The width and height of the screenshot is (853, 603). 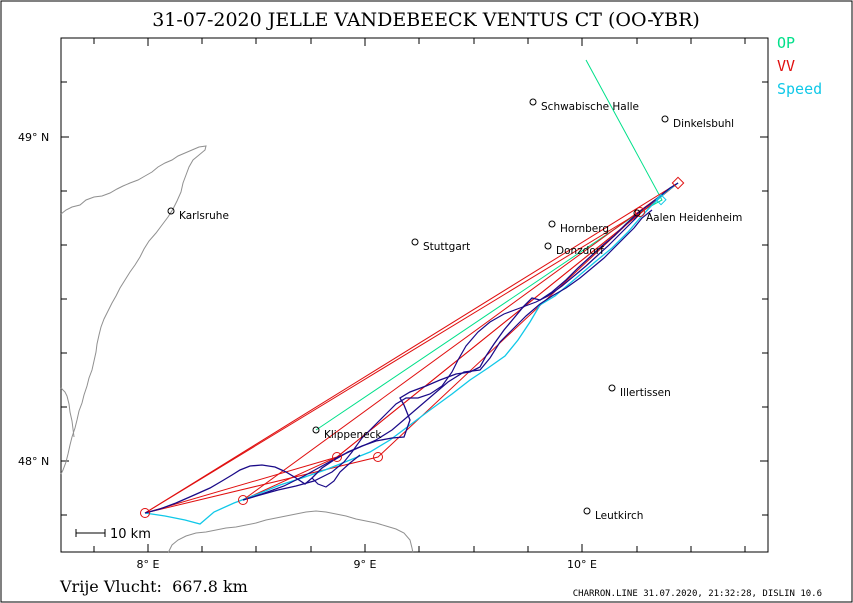 What do you see at coordinates (799, 89) in the screenshot?
I see `legend-speed: Speed` at bounding box center [799, 89].